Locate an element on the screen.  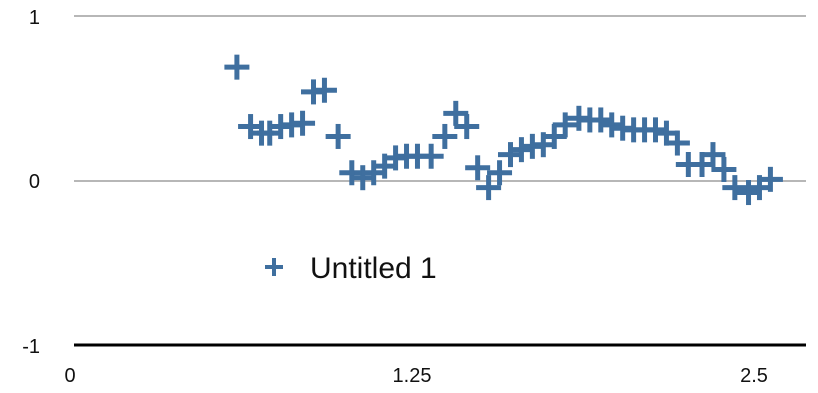
y-tick-label: -1 is located at coordinates (31, 347).